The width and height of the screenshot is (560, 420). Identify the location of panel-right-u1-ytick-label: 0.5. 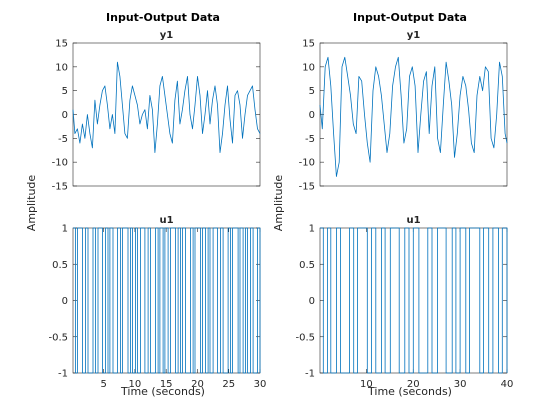
(307, 265).